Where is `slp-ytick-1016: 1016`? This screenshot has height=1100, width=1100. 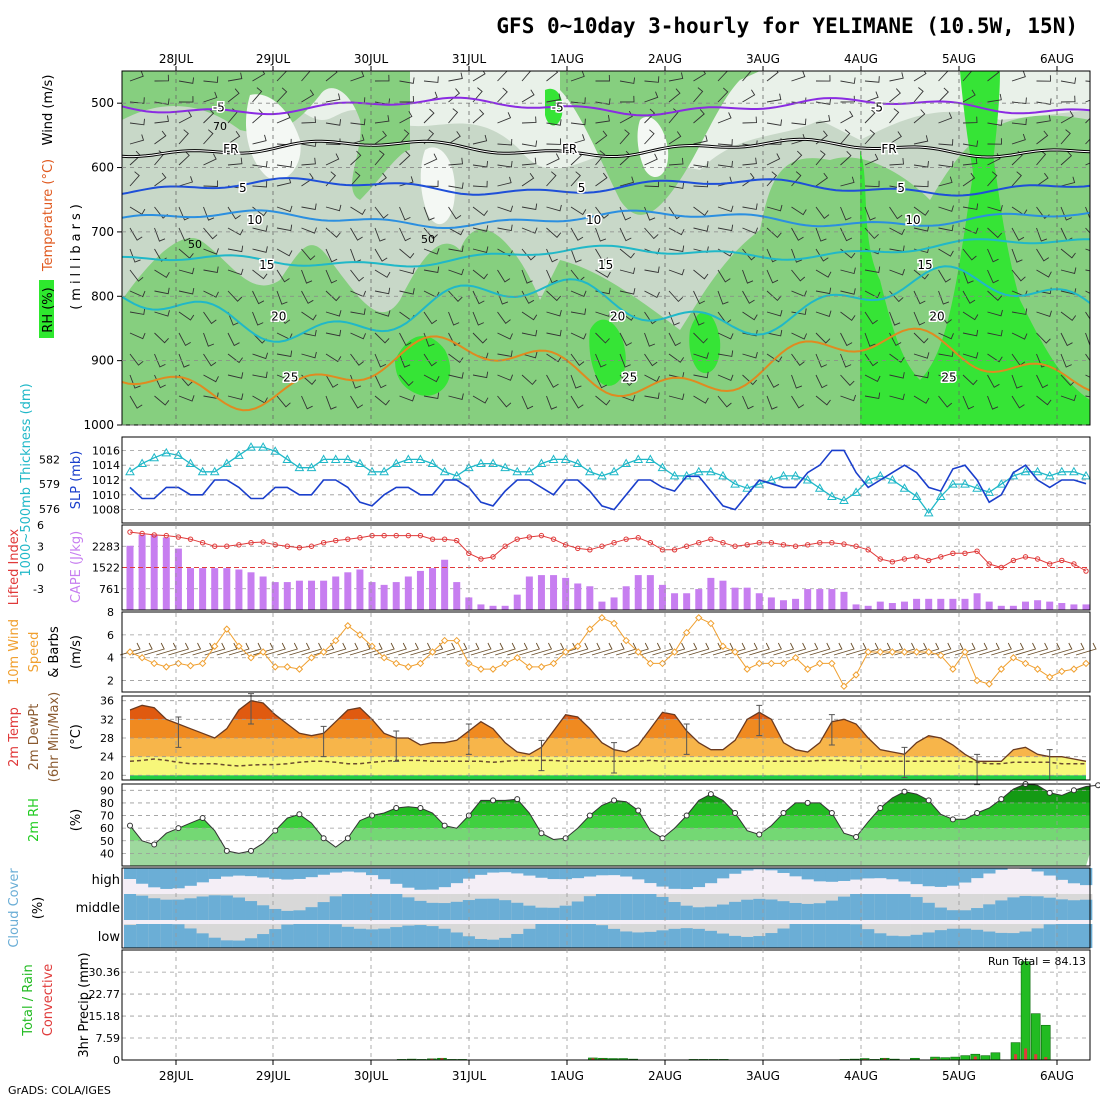
slp-ytick-1016: 1016 is located at coordinates (106, 450).